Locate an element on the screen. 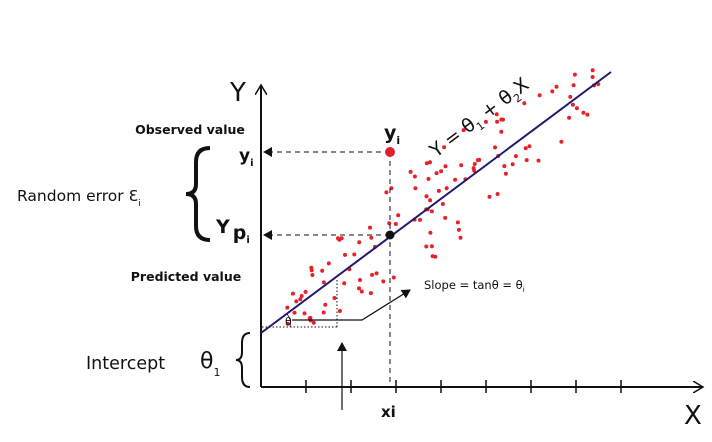 This screenshot has width=712, height=442. observed-symbol: yi is located at coordinates (392, 134).